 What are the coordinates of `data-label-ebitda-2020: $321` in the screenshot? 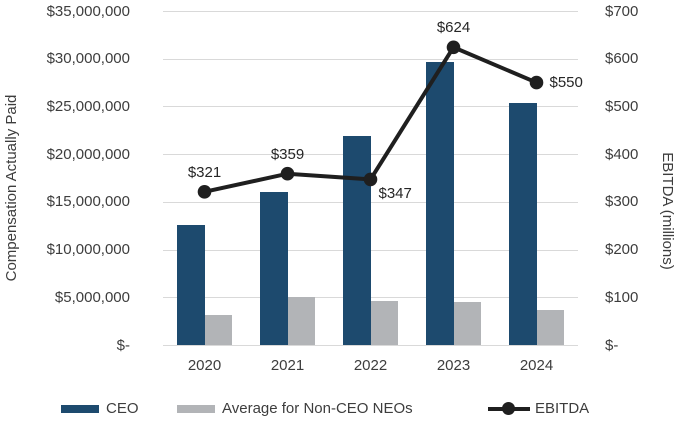 It's located at (204, 172).